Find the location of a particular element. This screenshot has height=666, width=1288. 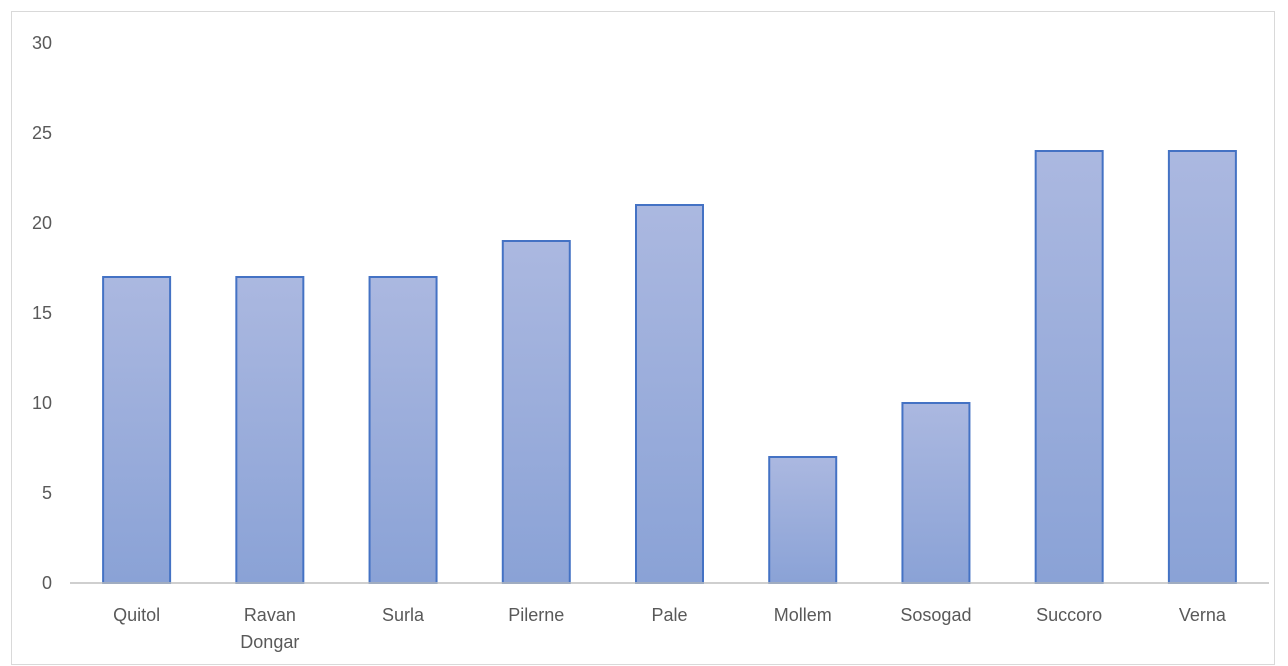

x-tick-label: Succoro is located at coordinates (1069, 615).